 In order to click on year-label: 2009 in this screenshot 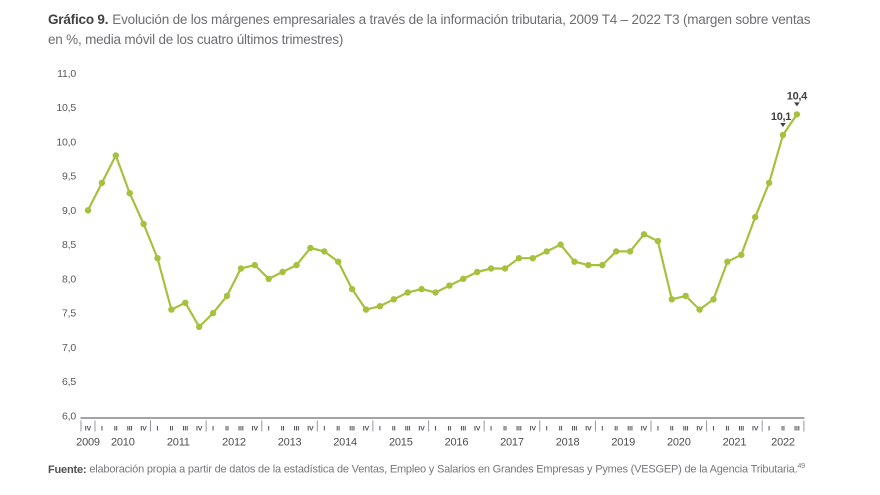, I will do `click(88, 443)`.